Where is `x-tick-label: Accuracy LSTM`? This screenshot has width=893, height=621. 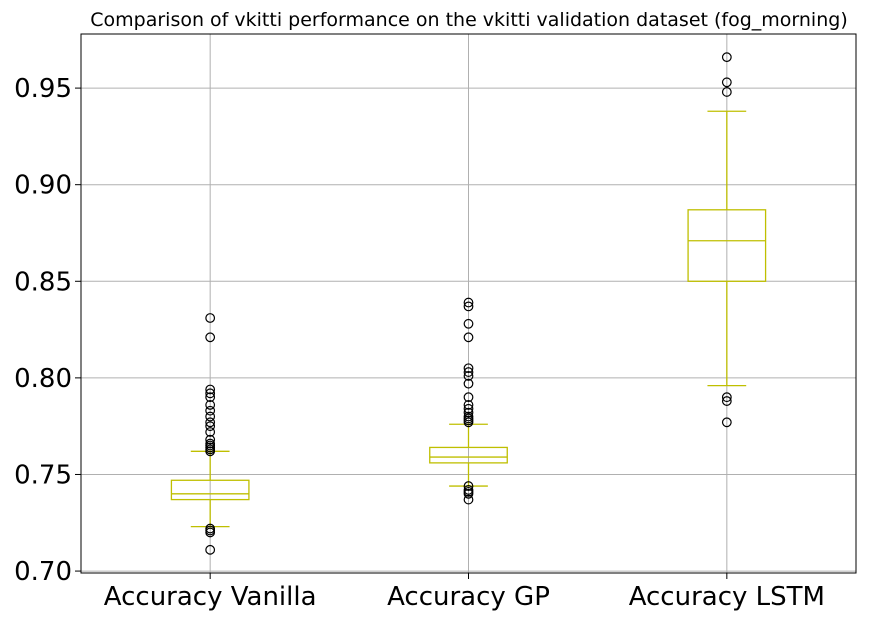 x-tick-label: Accuracy LSTM is located at coordinates (727, 597).